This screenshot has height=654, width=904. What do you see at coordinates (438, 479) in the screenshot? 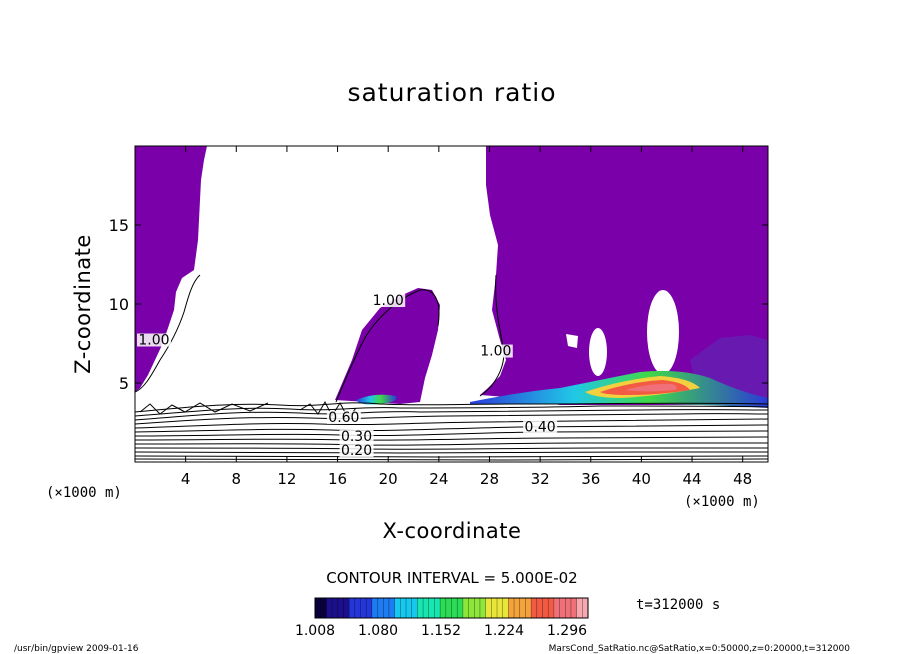
I see `x-tick-label: 24` at bounding box center [438, 479].